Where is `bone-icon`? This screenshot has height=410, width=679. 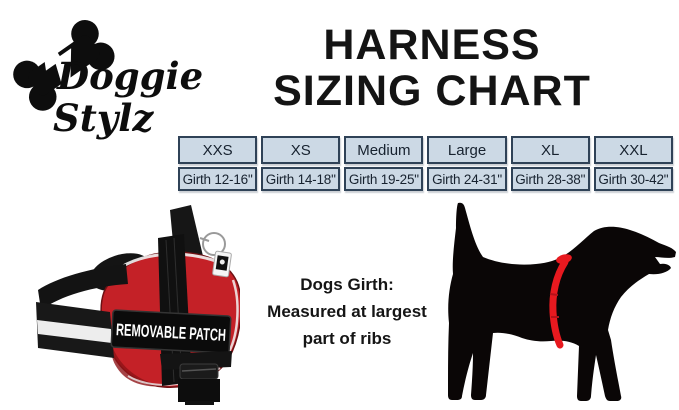 bone-icon is located at coordinates (64, 65).